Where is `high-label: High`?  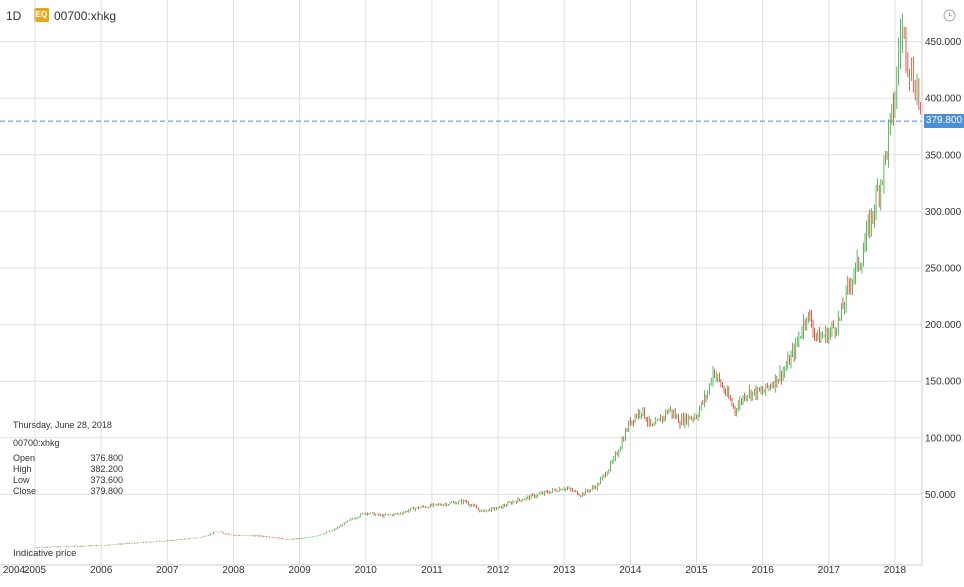 high-label: High is located at coordinates (22, 469).